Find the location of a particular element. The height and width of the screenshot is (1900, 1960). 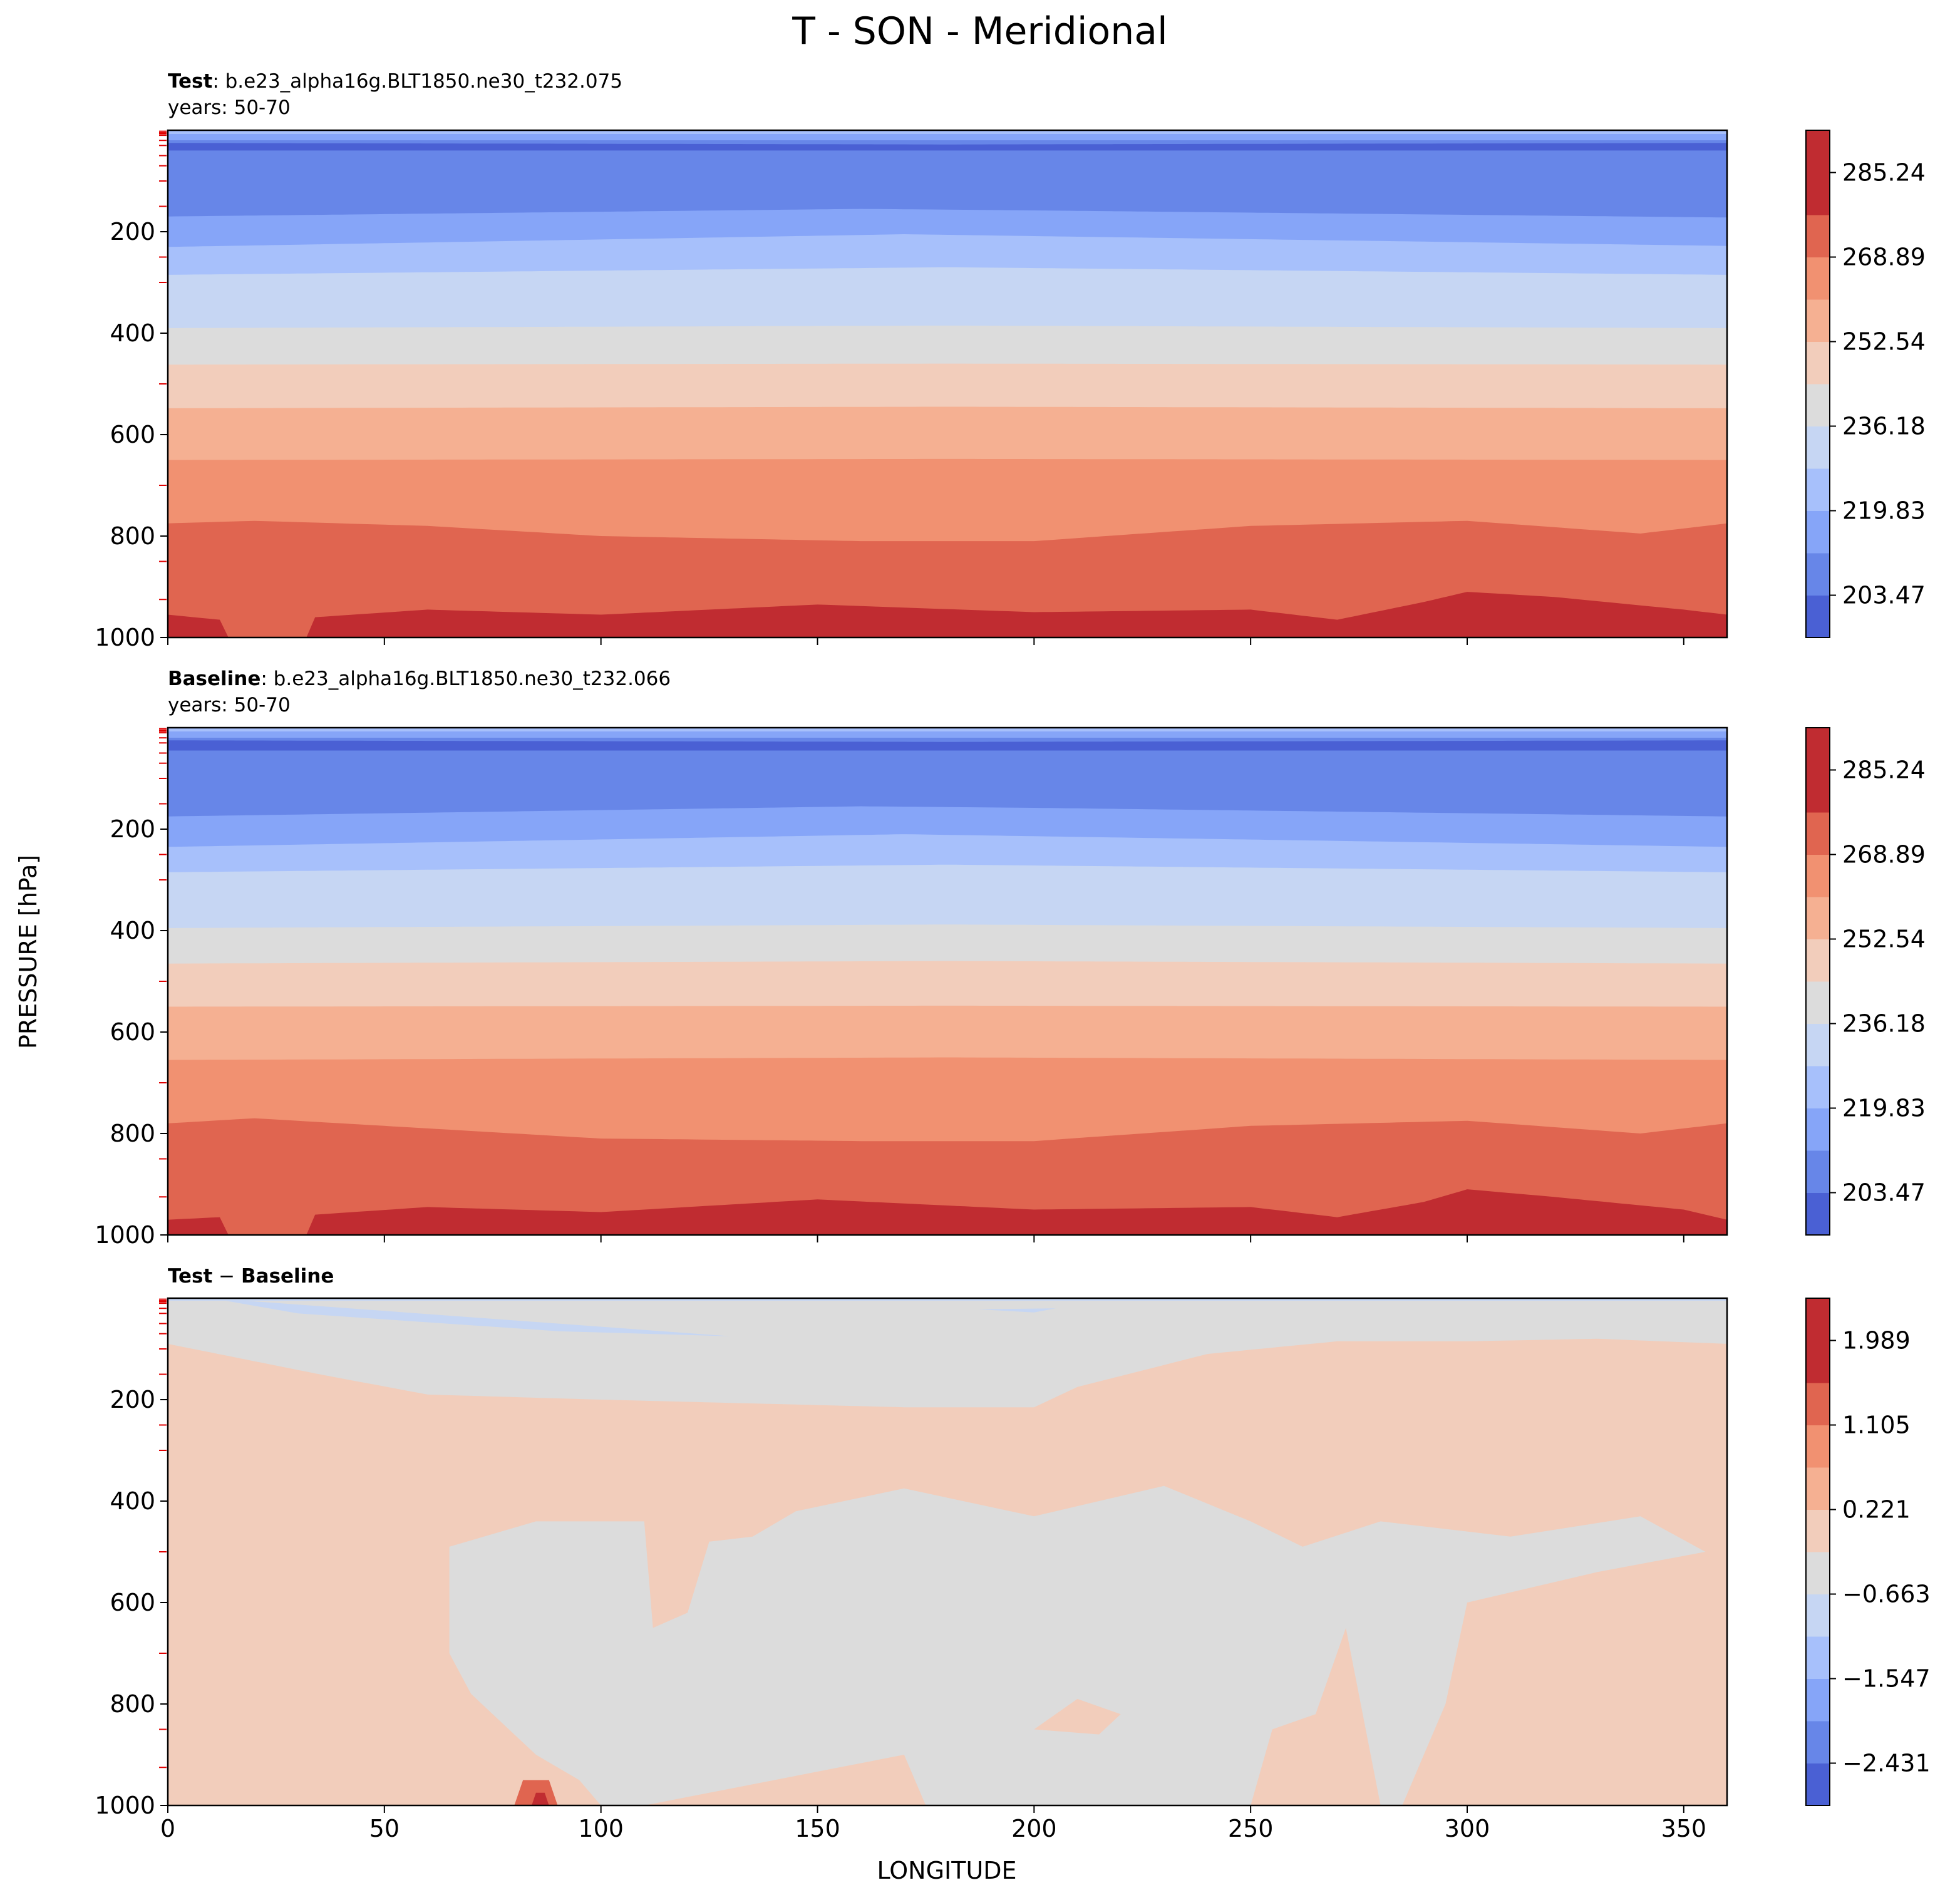

colorbar-tick-label: −2.431 is located at coordinates (1886, 1763).